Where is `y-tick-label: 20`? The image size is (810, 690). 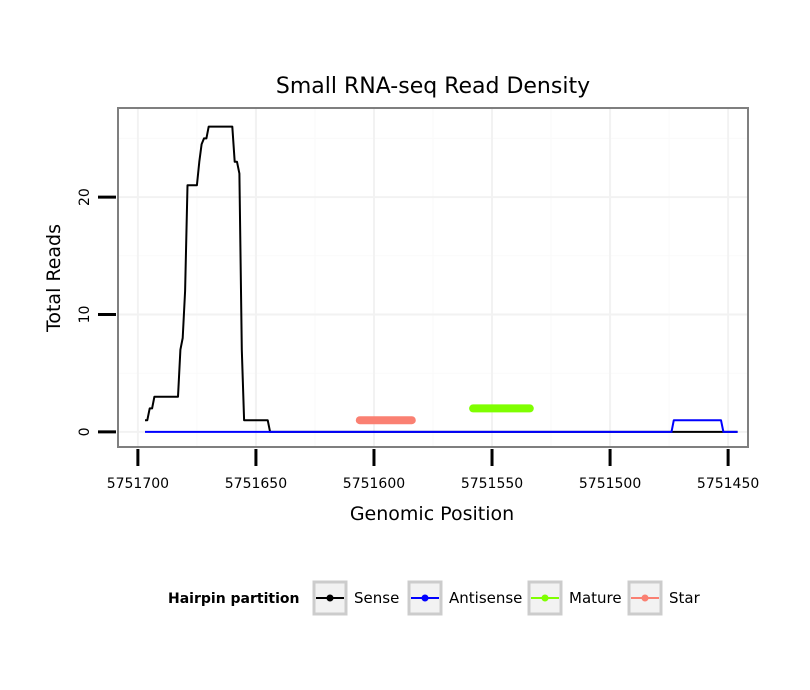
y-tick-label: 20 is located at coordinates (85, 197).